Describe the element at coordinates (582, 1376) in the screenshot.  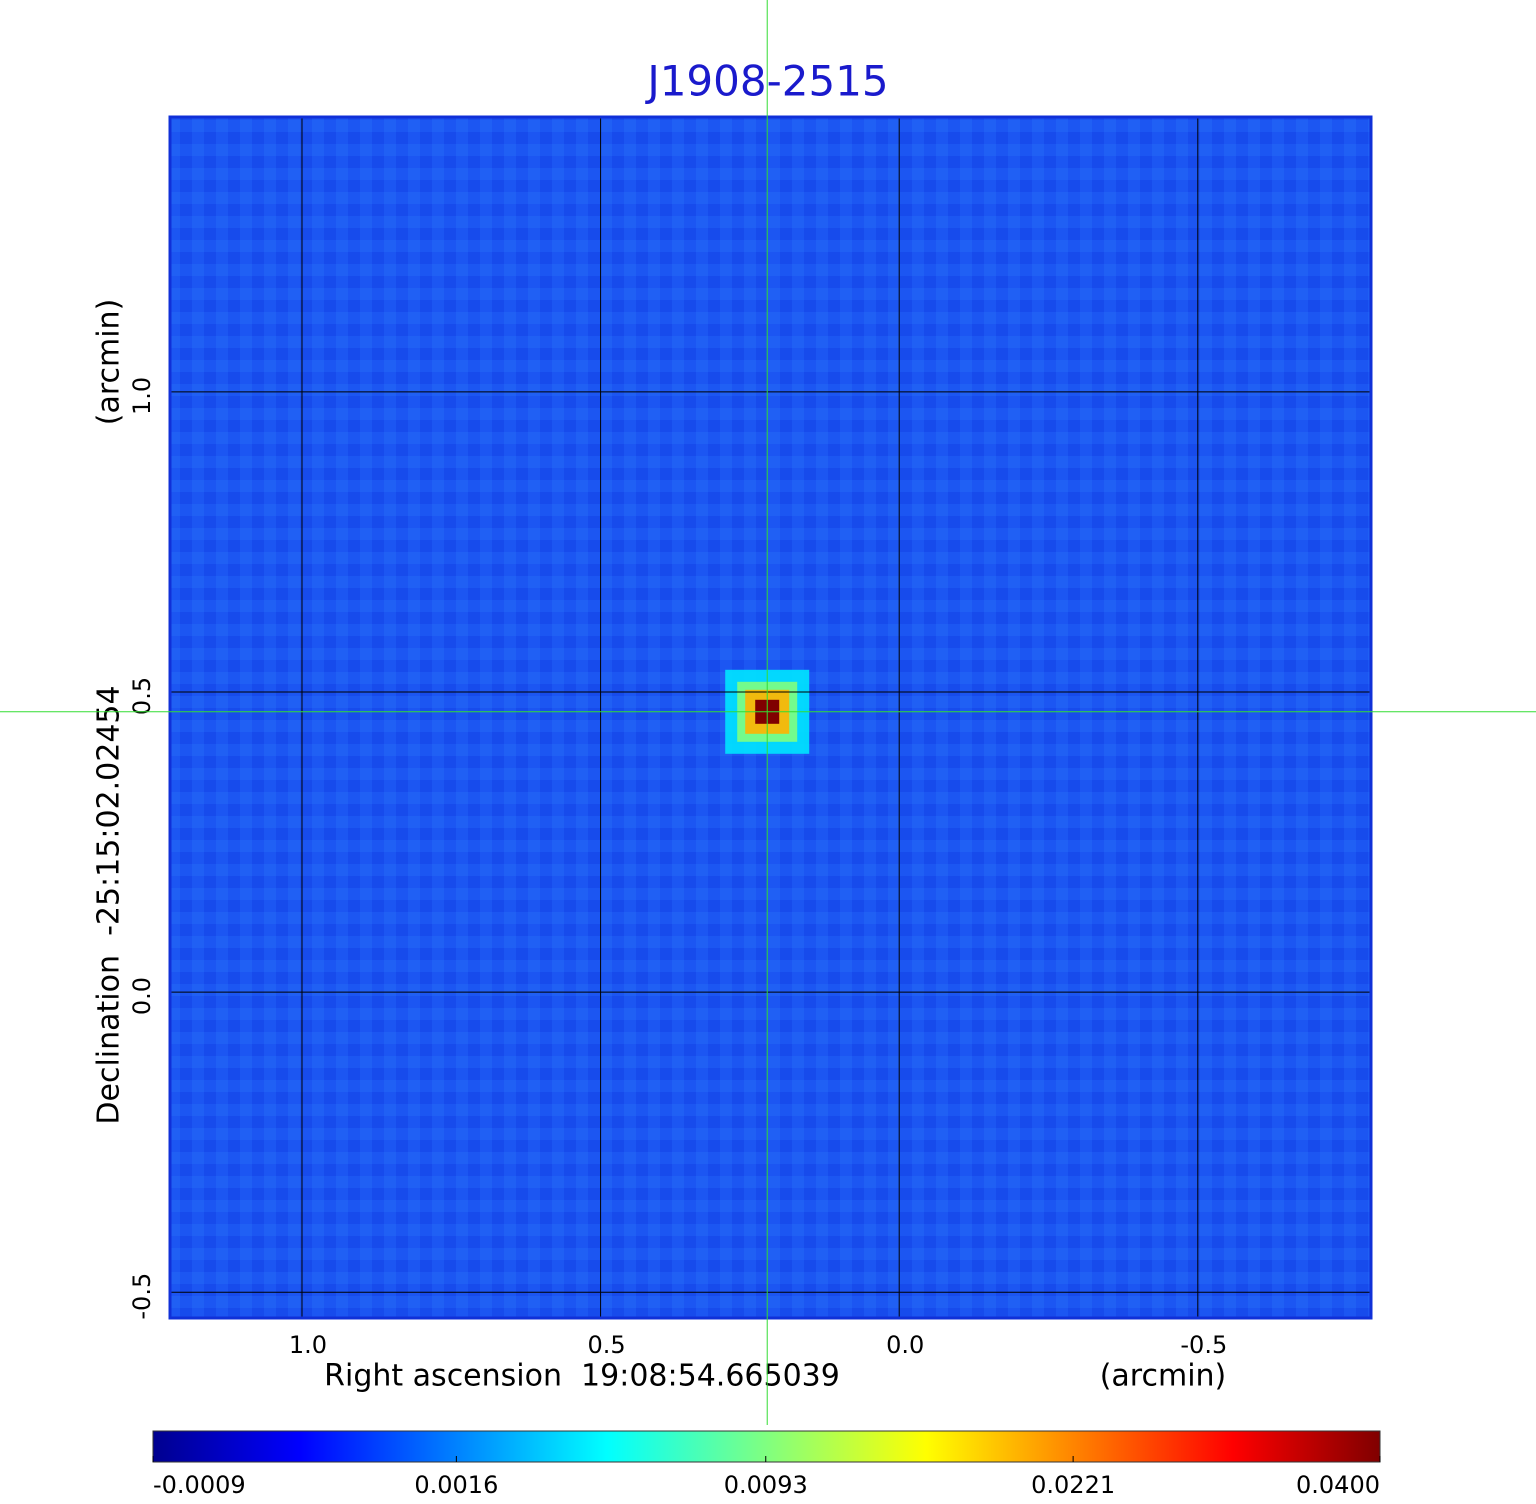
I see `x-axis-label: Right ascension 19:08:54.665039` at that location.